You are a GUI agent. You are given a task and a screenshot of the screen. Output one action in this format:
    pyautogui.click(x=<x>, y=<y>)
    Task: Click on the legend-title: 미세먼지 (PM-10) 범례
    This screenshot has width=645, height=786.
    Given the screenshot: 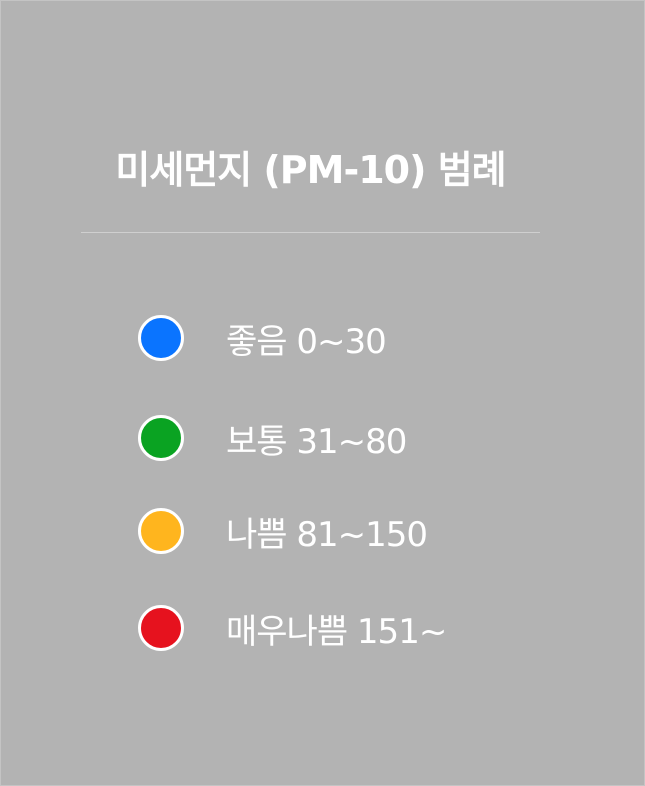 What is the action you would take?
    pyautogui.click(x=310, y=170)
    